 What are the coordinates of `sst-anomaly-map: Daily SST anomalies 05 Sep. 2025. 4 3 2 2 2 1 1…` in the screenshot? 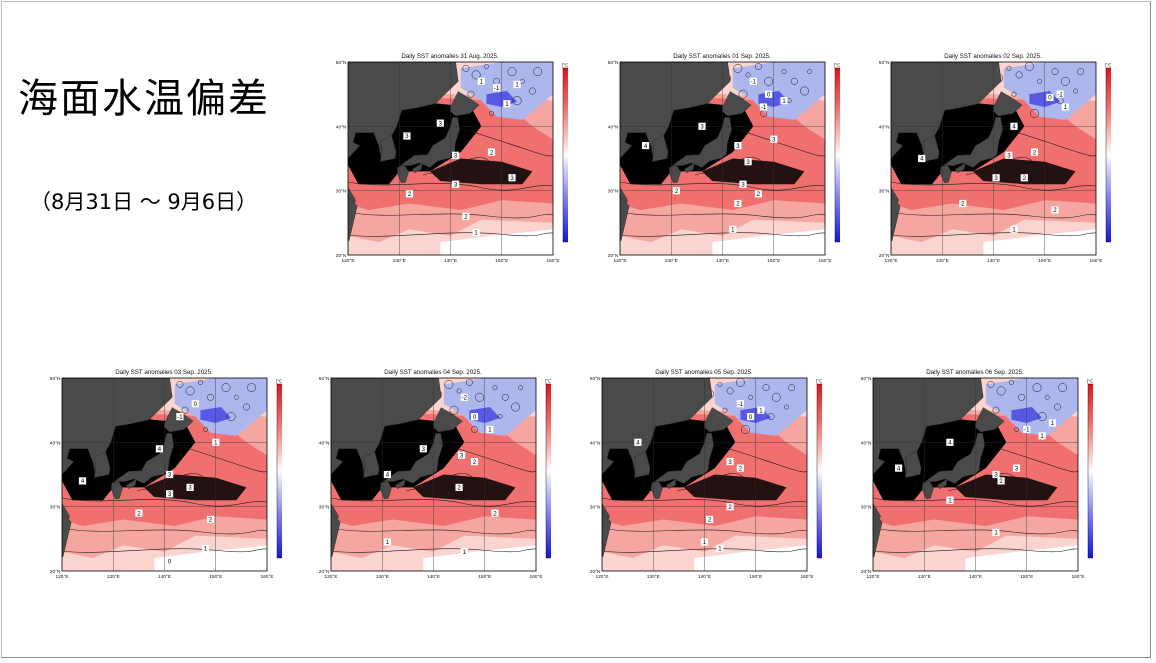 It's located at (706, 473).